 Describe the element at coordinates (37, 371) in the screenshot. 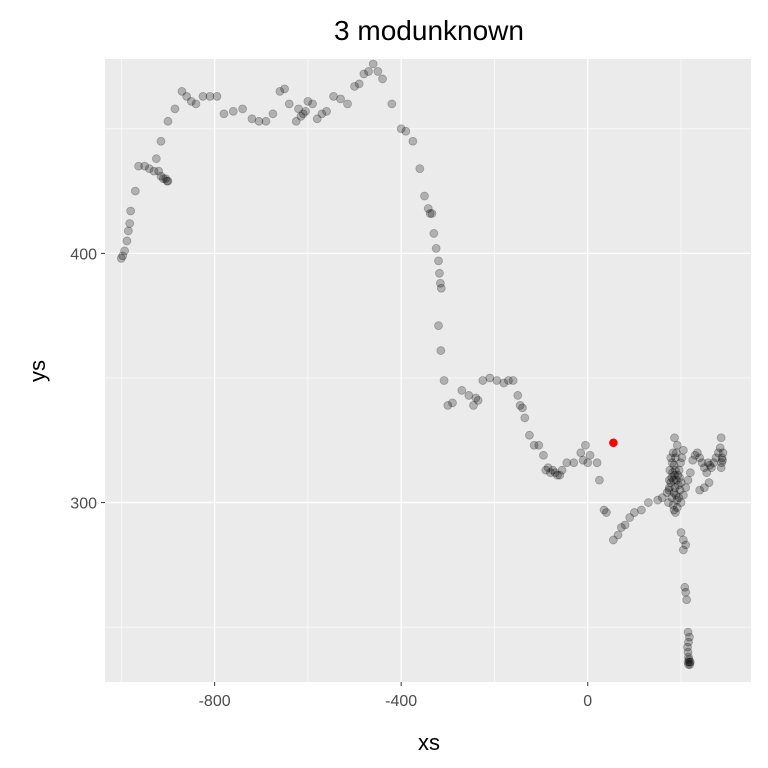

I see `y-axis-title: ys` at that location.